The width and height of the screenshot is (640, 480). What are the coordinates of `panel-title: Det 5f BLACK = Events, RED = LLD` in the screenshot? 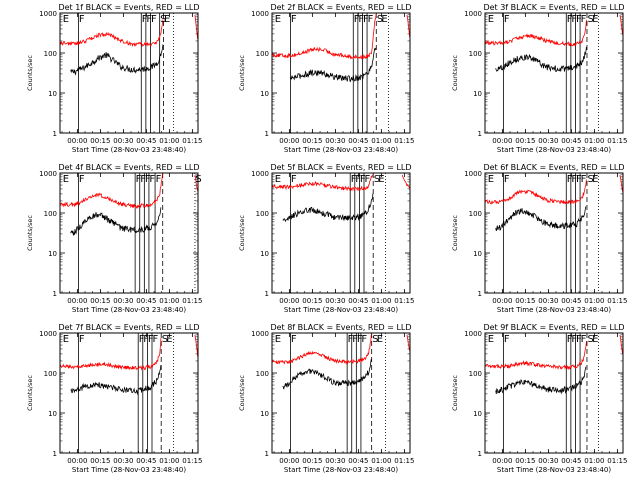 It's located at (340, 167).